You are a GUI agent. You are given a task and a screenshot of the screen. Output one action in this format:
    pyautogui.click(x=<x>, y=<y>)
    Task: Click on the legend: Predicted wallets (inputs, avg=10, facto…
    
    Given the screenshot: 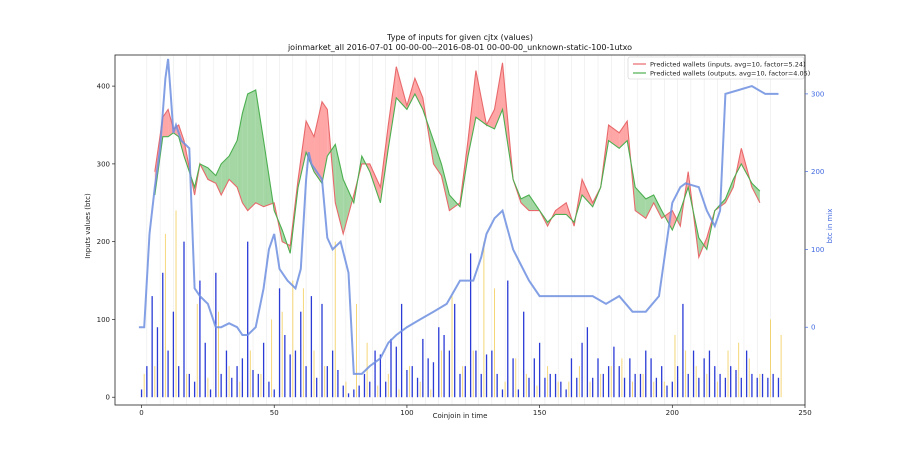 What is the action you would take?
    pyautogui.click(x=718, y=68)
    